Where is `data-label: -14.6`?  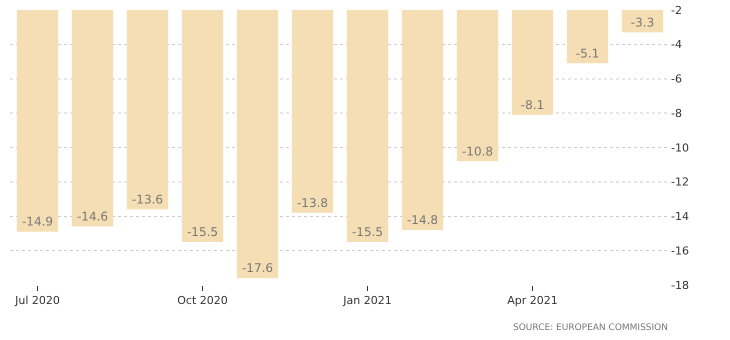 data-label: -14.6 is located at coordinates (92, 217).